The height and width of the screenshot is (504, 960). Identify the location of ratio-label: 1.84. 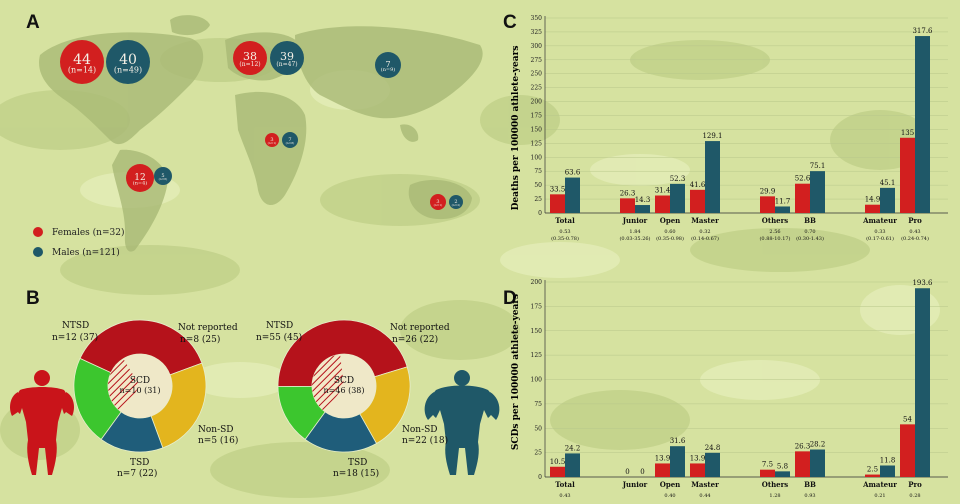
(634, 232).